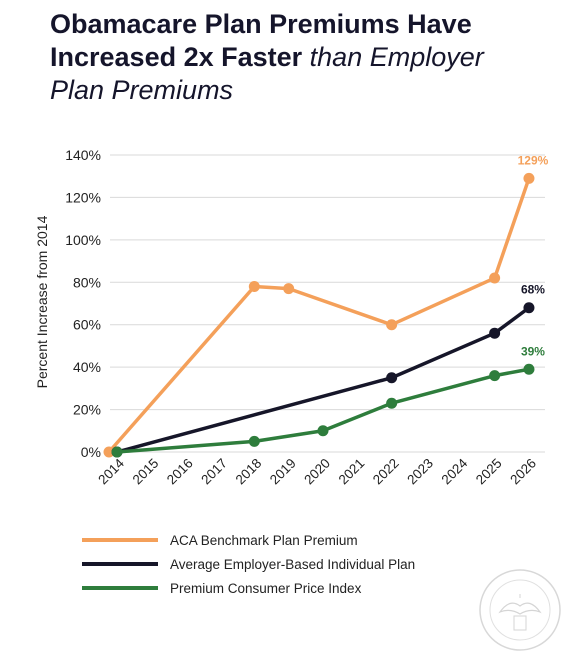 The image size is (577, 662). What do you see at coordinates (87, 325) in the screenshot?
I see `y-tick-label-60: 60%` at bounding box center [87, 325].